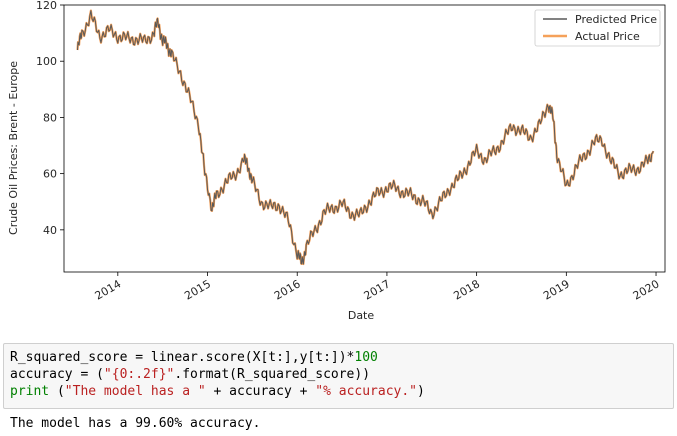  I want to click on code-text: .format(R_squared_score)), so click(272, 374).